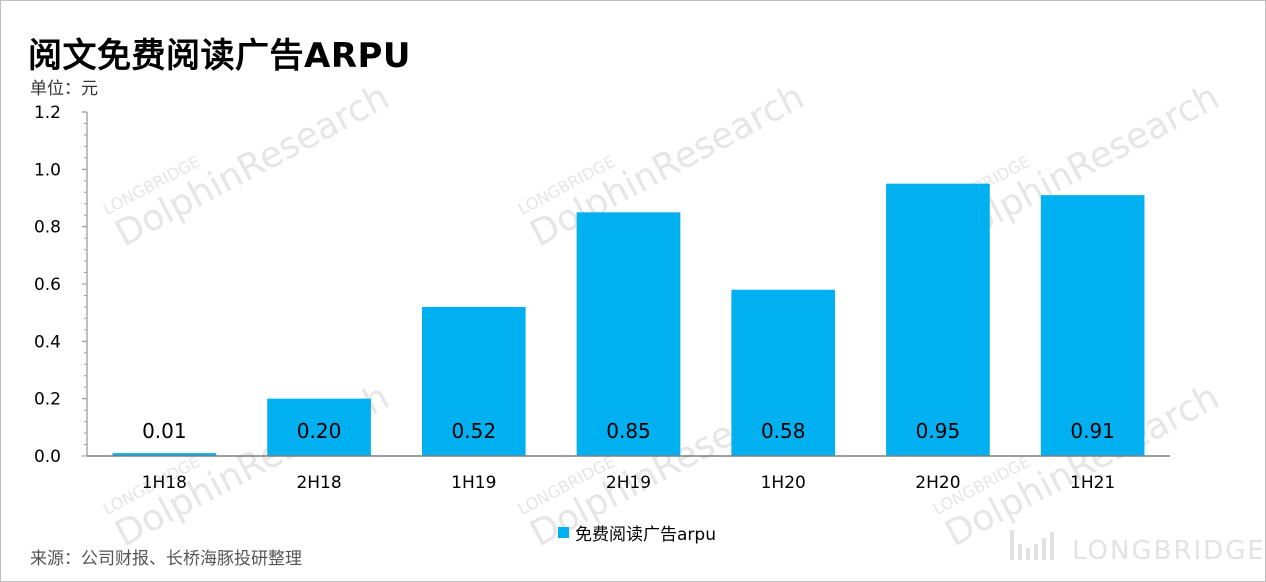 This screenshot has width=1266, height=582. Describe the element at coordinates (166, 559) in the screenshot. I see `source-note: 来源：公司财报、长桥海豚投研整理` at that location.